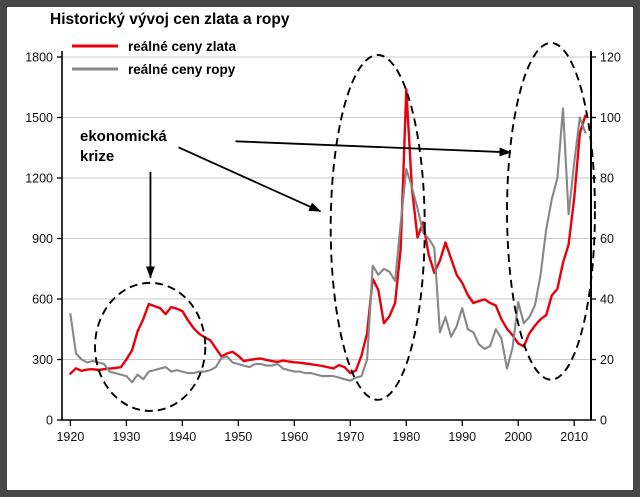  What do you see at coordinates (182, 69) in the screenshot?
I see `legend-label-oil: reálné ceny ropy` at bounding box center [182, 69].